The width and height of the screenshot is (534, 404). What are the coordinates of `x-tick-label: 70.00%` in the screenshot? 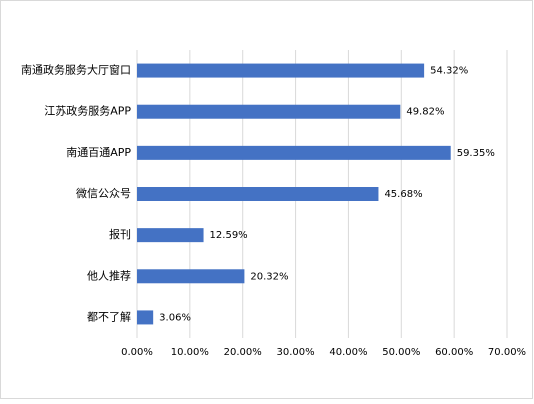 It's located at (507, 352).